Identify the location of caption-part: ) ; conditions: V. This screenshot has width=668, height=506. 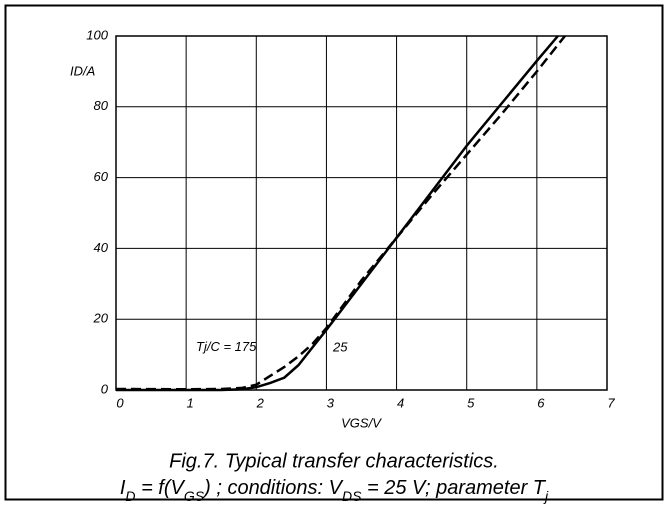
(273, 488).